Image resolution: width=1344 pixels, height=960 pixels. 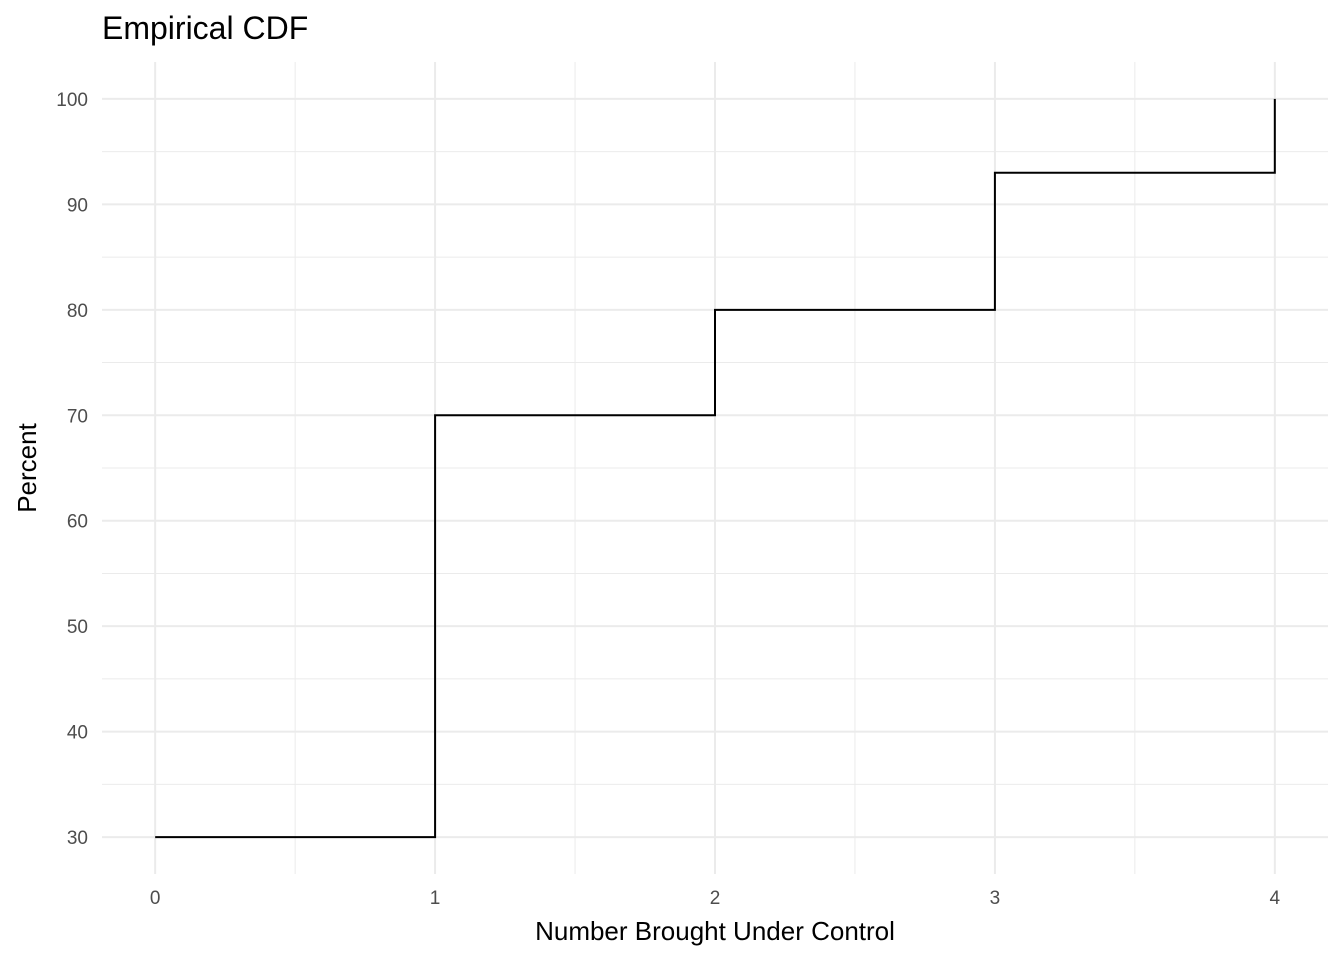 I want to click on y-tick-label: 80, so click(x=77, y=311).